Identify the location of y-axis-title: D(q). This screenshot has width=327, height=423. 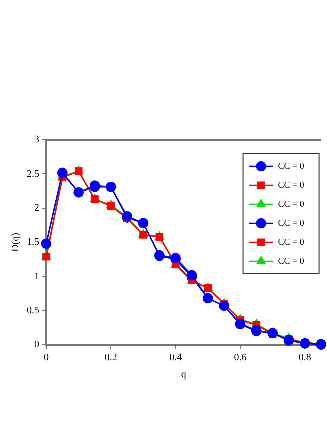
(16, 242).